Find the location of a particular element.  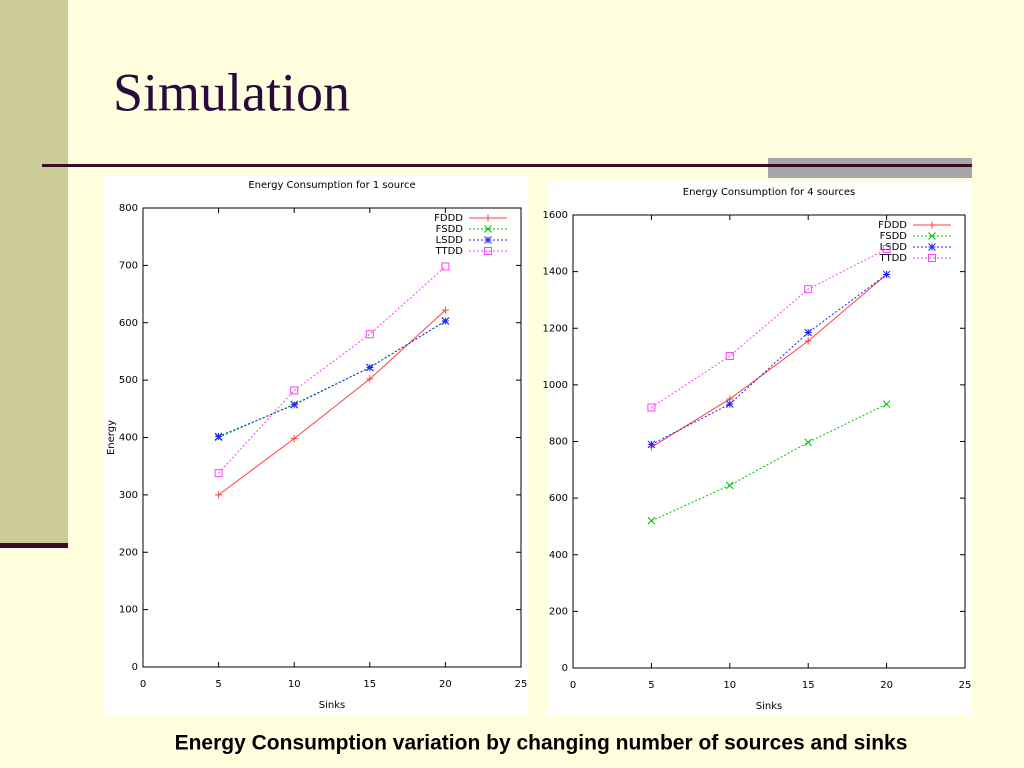

y-tick-label: 1000 is located at coordinates (555, 385).